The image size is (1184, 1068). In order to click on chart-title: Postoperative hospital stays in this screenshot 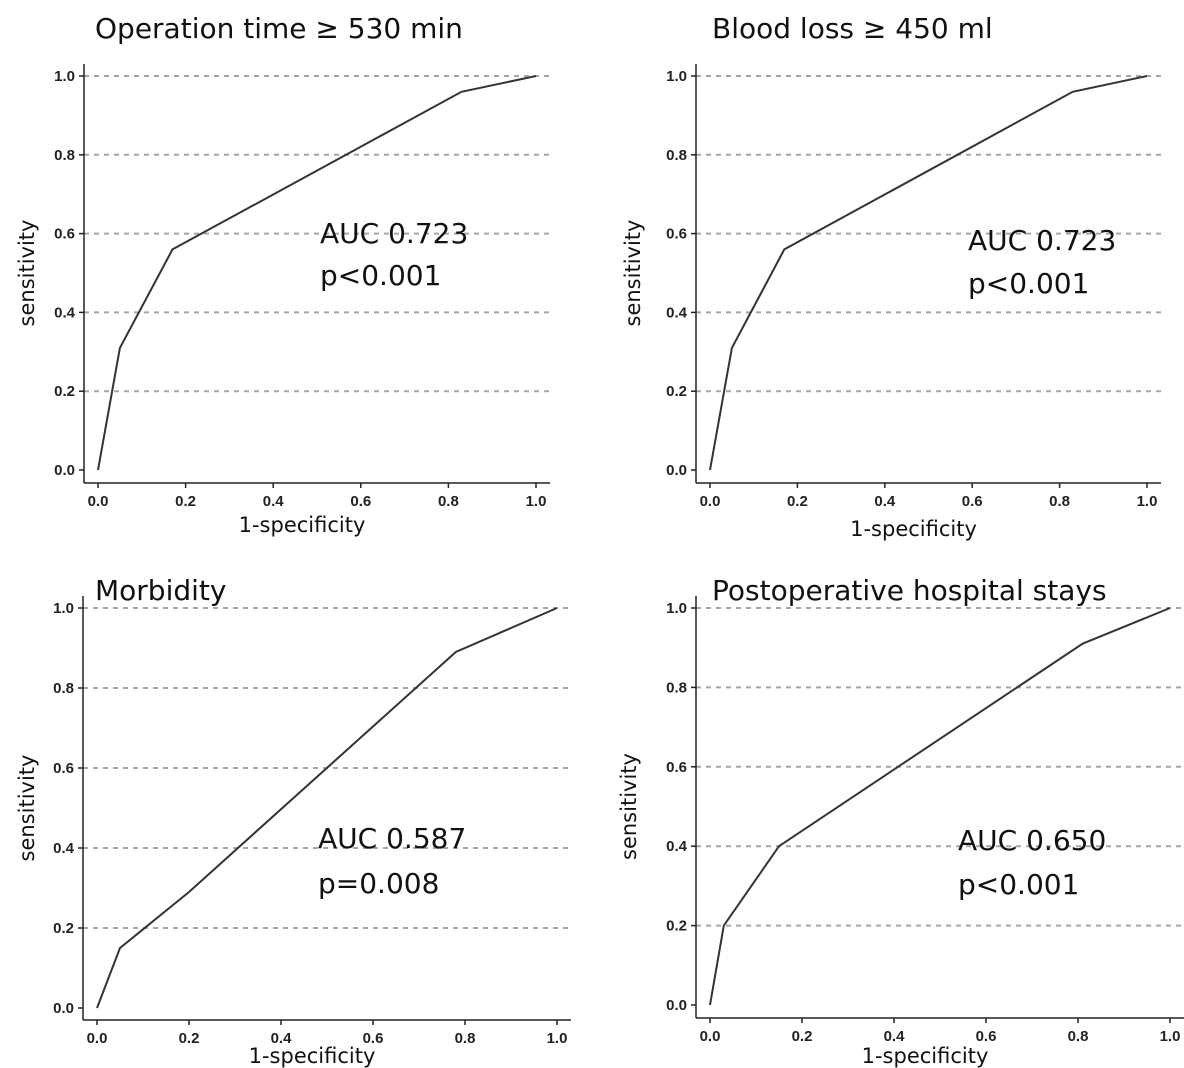, I will do `click(909, 590)`.